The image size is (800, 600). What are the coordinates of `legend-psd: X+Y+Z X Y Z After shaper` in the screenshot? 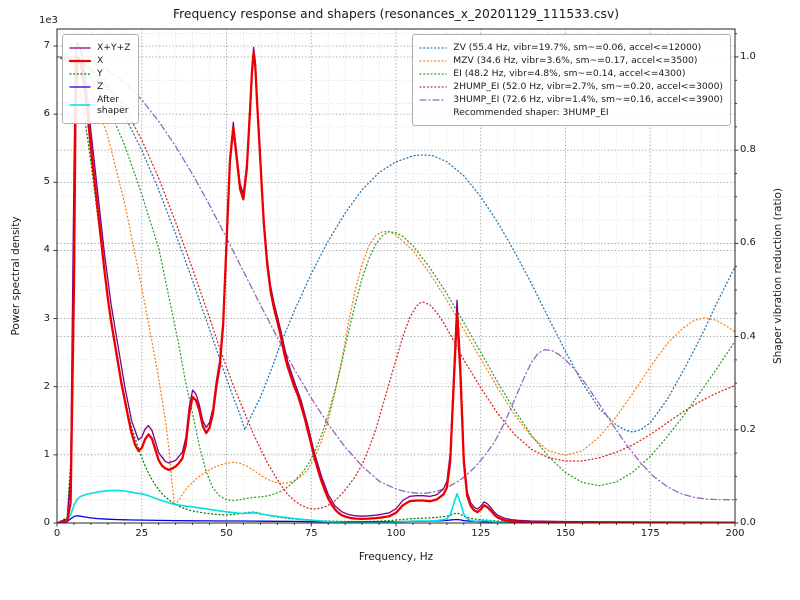 It's located at (100, 79).